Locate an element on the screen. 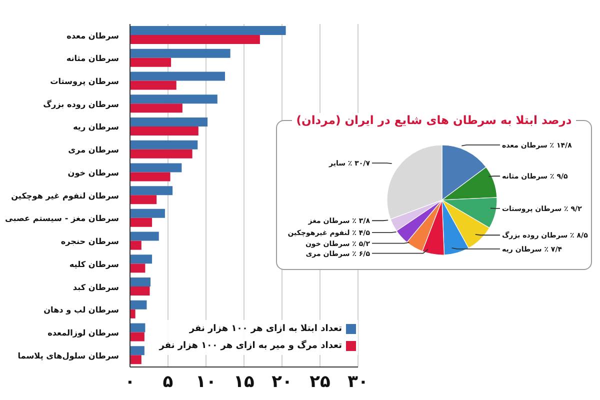 The image size is (600, 400). x-tick-label: ۰ is located at coordinates (130, 382).